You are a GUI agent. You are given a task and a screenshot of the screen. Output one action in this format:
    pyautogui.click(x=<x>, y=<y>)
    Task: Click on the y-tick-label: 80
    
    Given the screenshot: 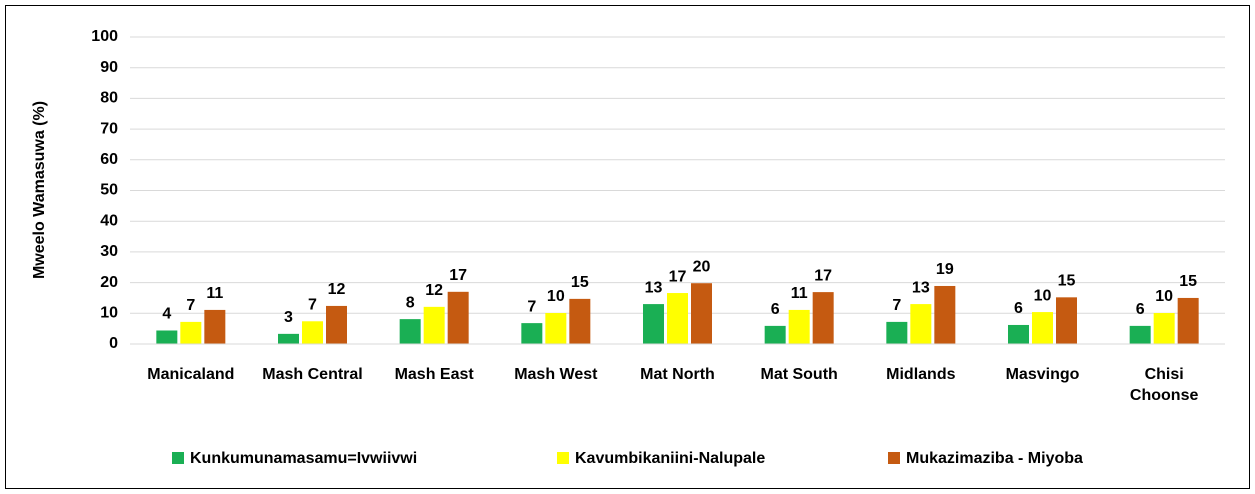 What is the action you would take?
    pyautogui.click(x=109, y=98)
    